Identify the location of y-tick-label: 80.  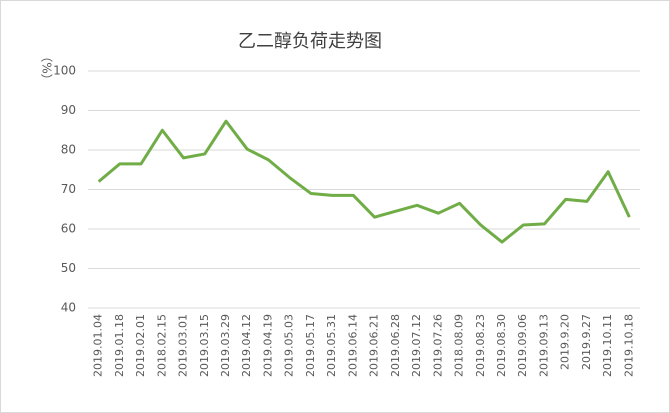
(68, 150).